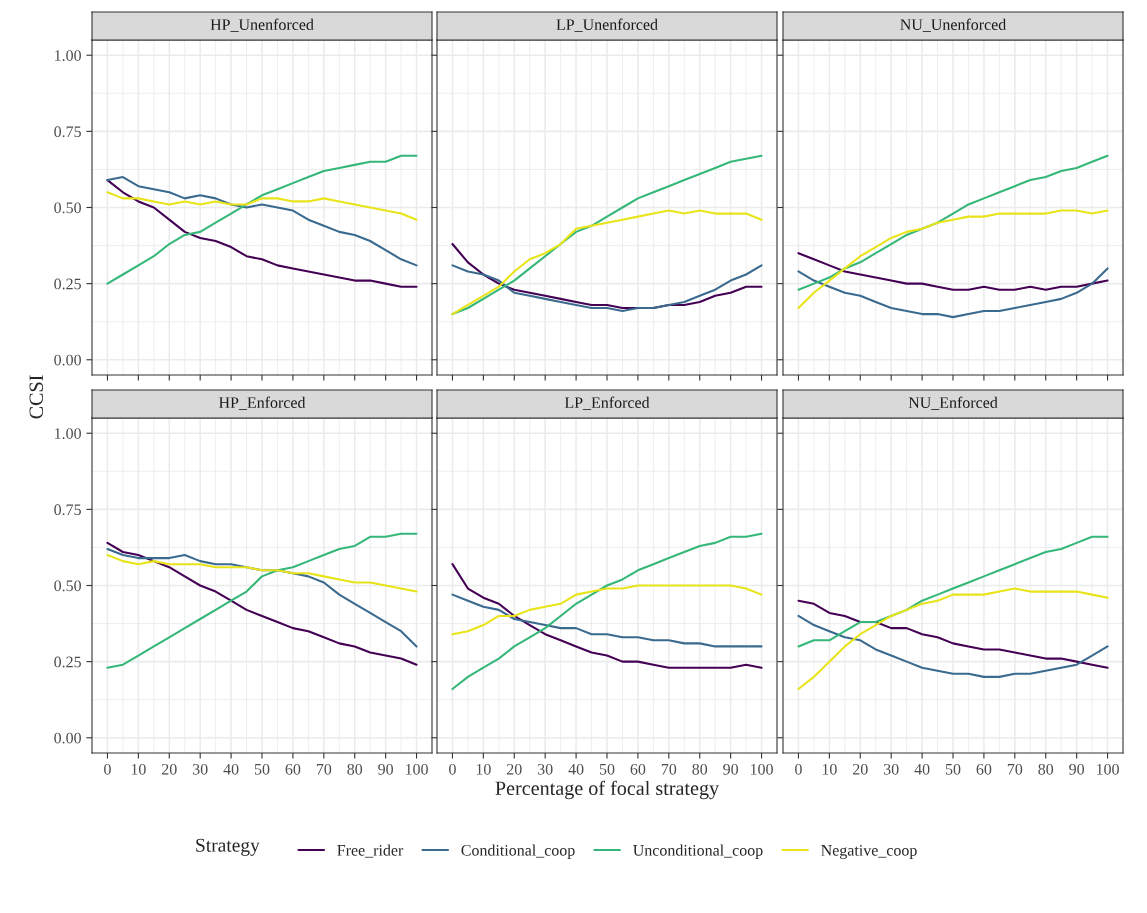  What do you see at coordinates (262, 403) in the screenshot?
I see `chart-title: HP_Enforced` at bounding box center [262, 403].